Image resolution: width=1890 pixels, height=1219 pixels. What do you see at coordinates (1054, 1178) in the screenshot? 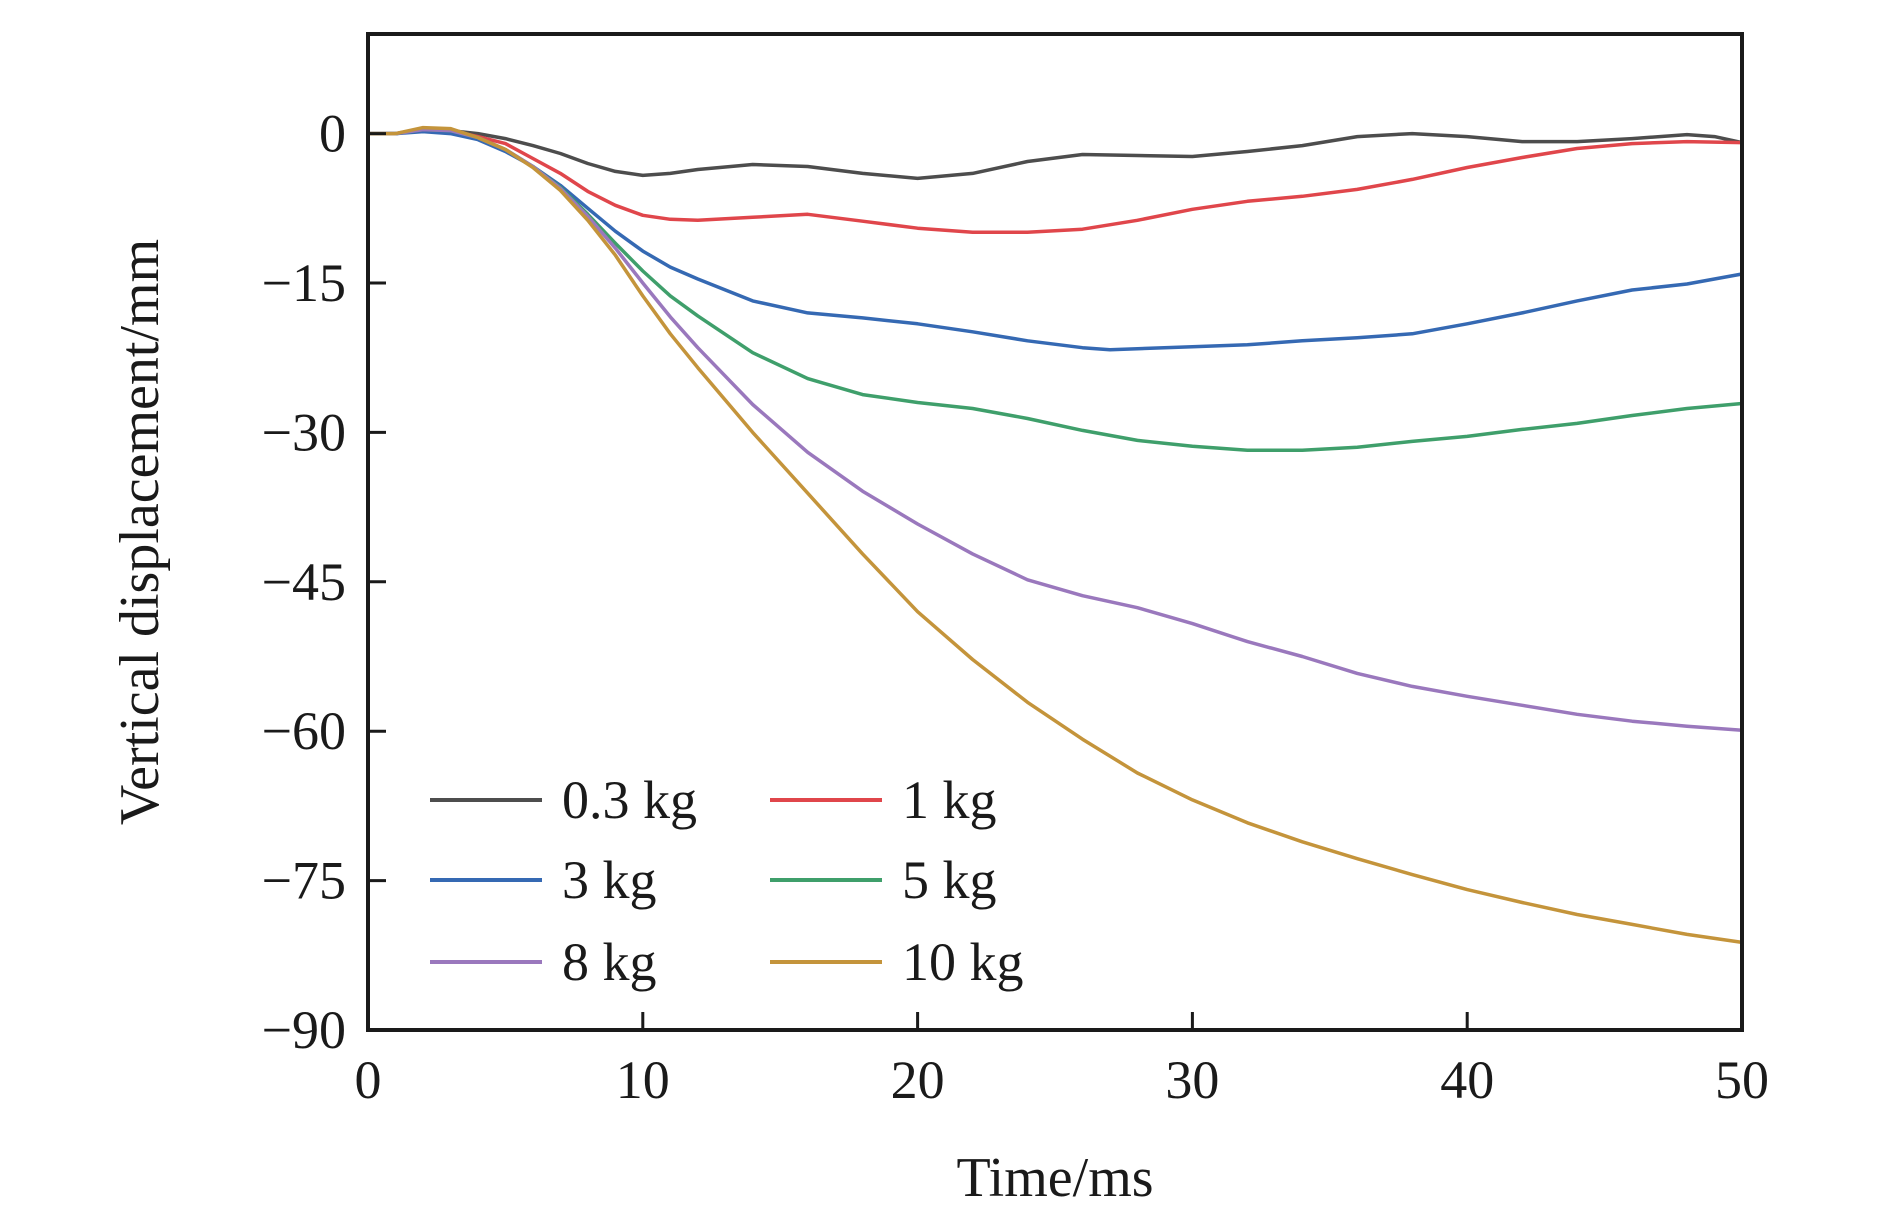
I see `x-axis-label: Time/ms` at bounding box center [1054, 1178].